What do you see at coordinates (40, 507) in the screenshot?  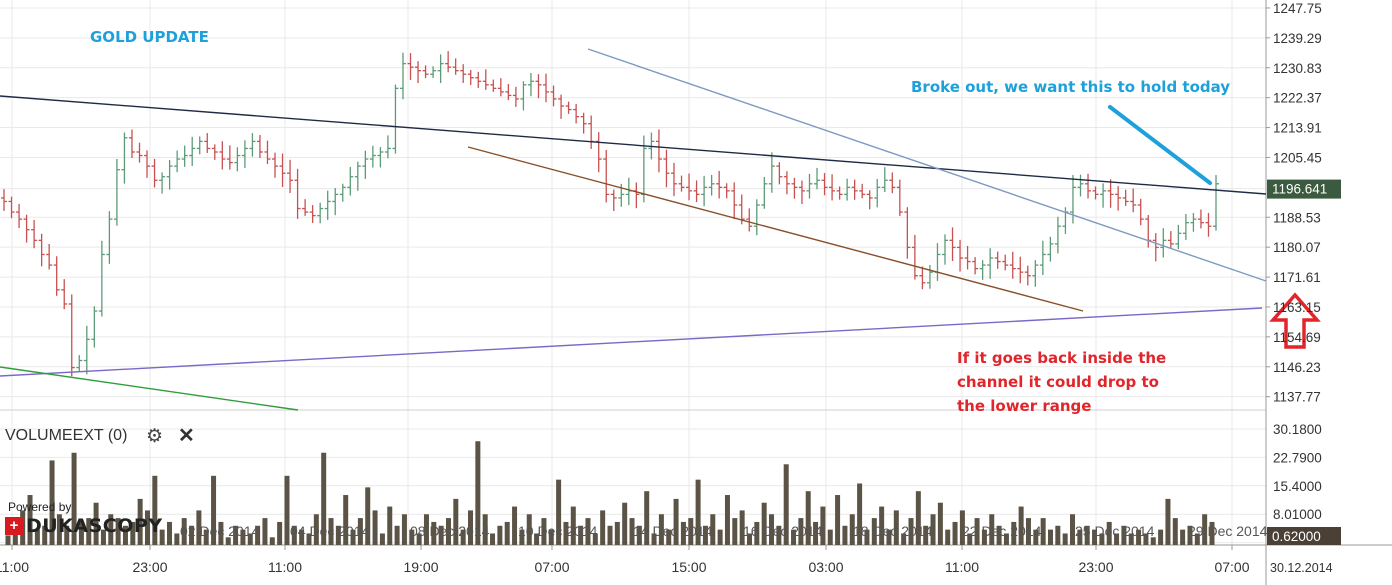 I see `powered-by-text: Powered by` at bounding box center [40, 507].